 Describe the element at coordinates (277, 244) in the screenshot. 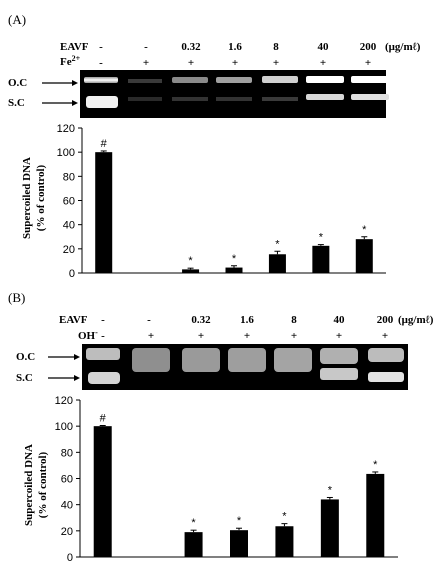

I see `significance-marker-a-5: *` at that location.